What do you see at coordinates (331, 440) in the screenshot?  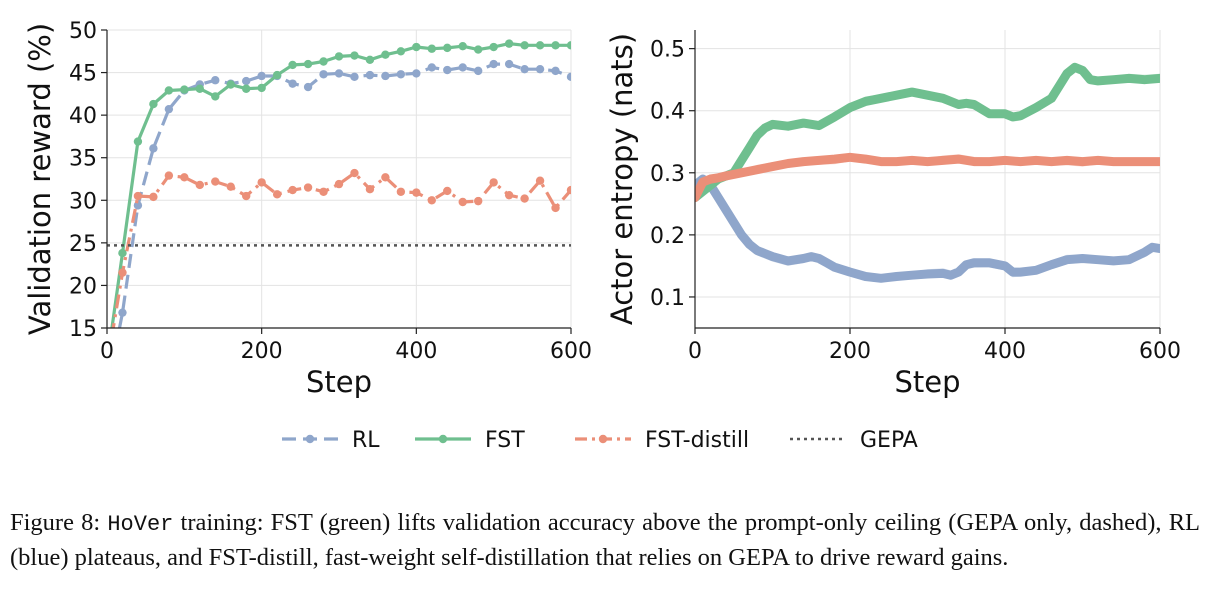 I see `legend-item-rl: RL` at bounding box center [331, 440].